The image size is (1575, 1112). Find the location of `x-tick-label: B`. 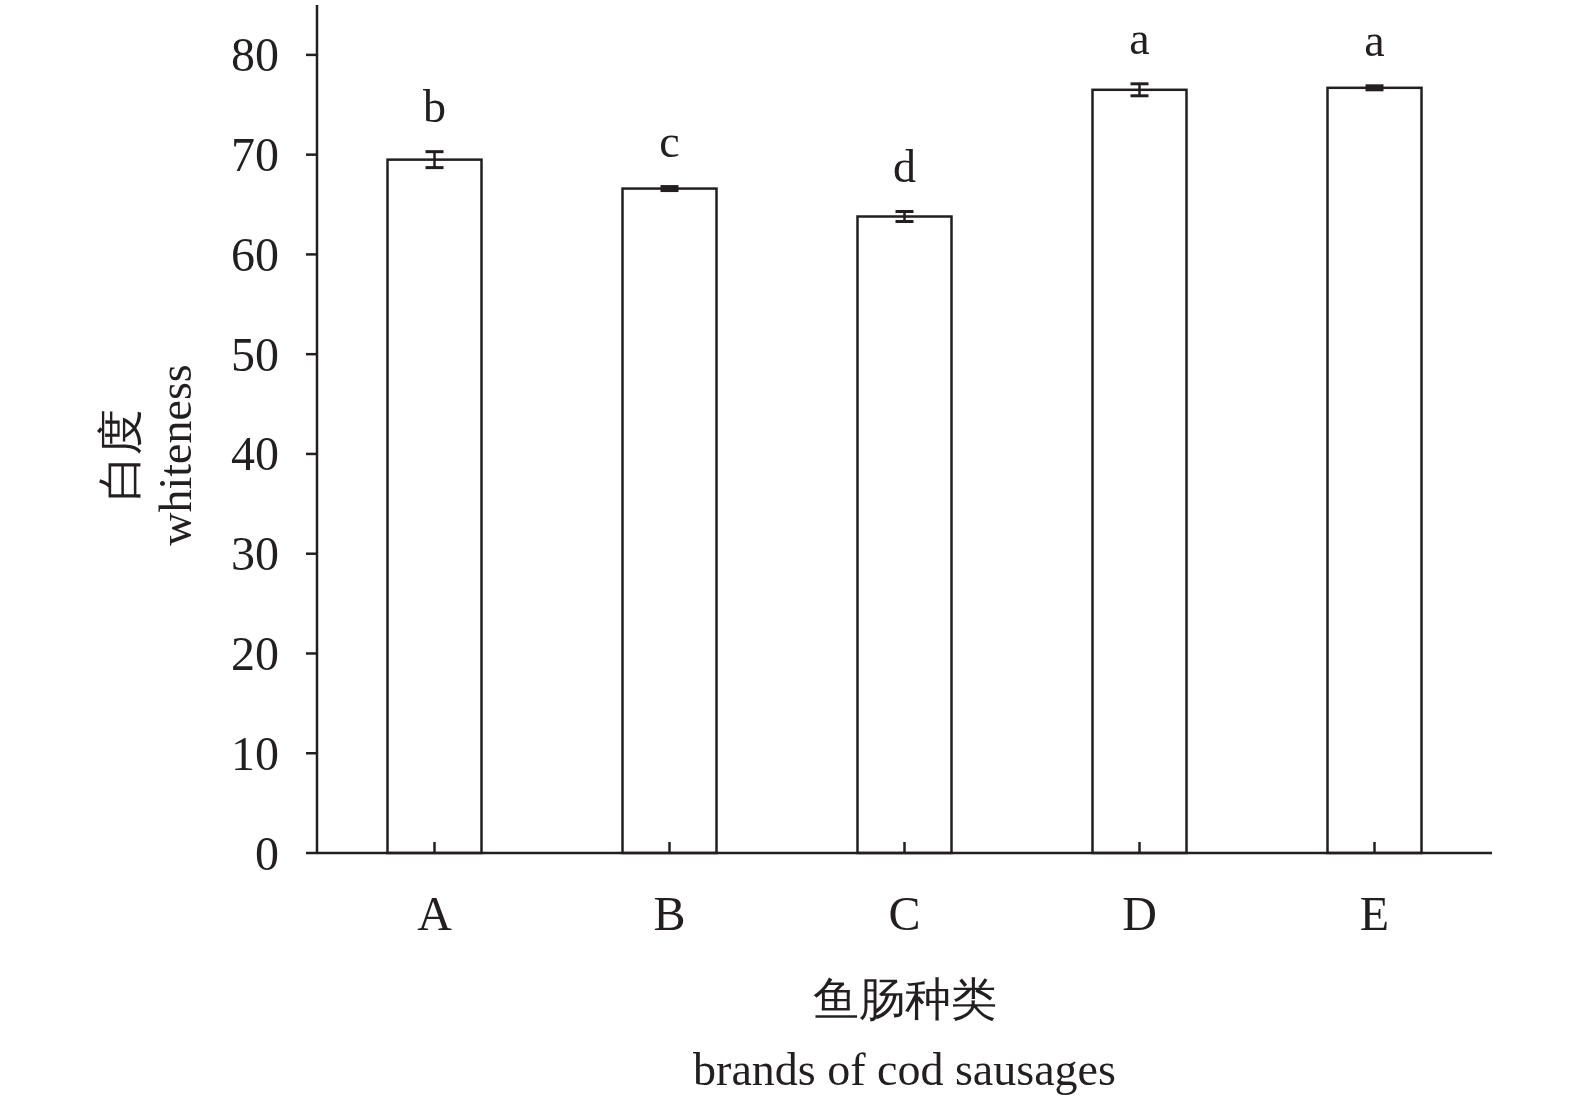

x-tick-label: B is located at coordinates (669, 913).